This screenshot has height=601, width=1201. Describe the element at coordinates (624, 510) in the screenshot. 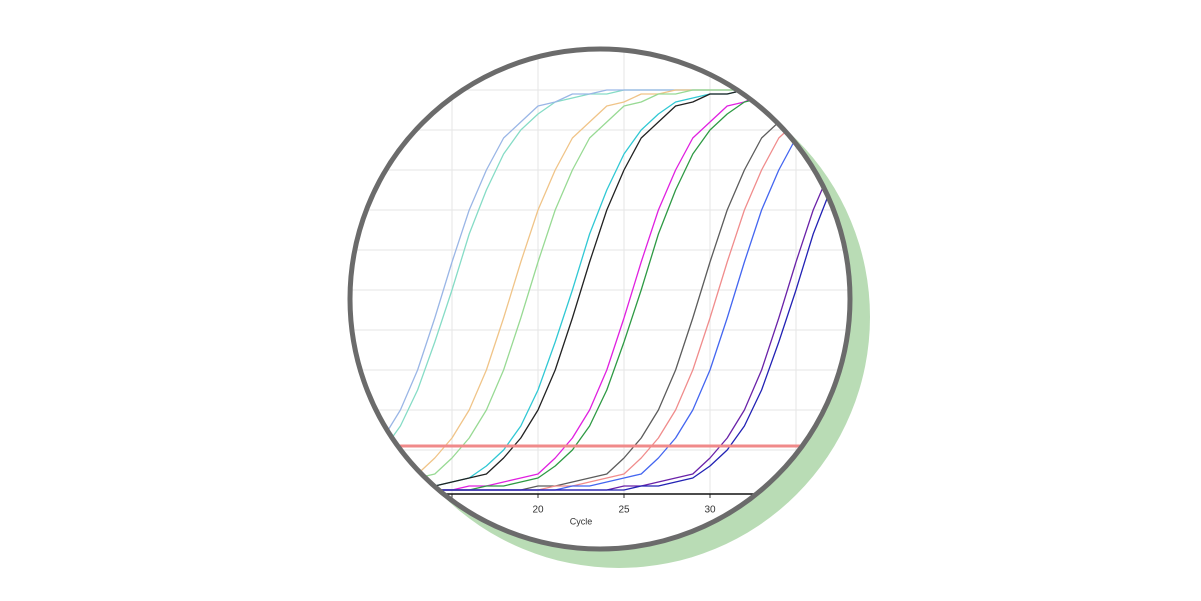

I see `x-tick-label: 25` at that location.